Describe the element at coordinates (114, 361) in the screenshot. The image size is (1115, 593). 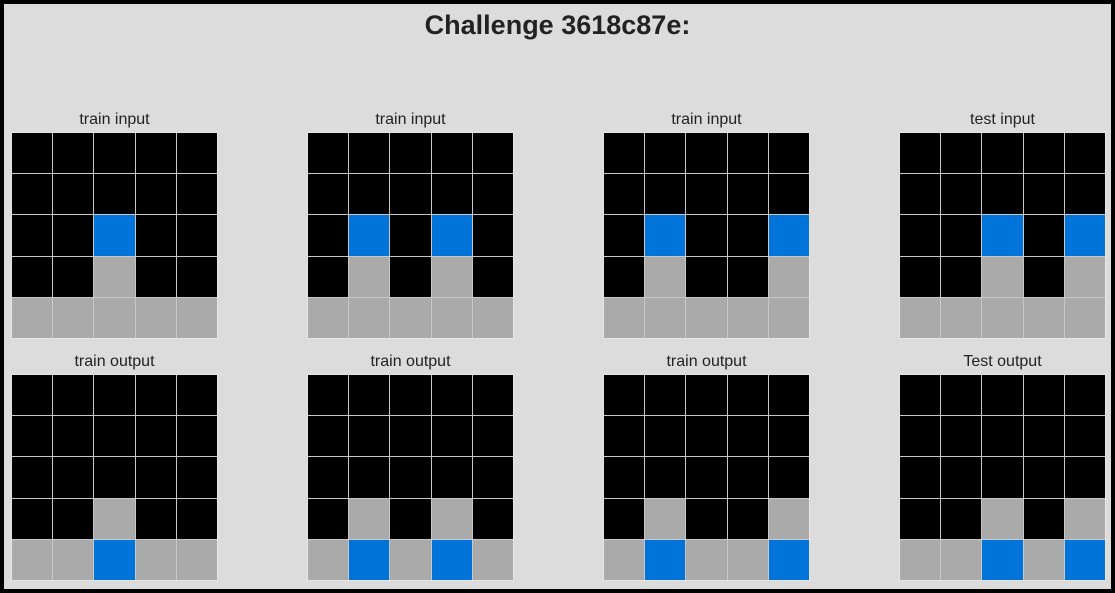
I see `panel-label: train output` at that location.